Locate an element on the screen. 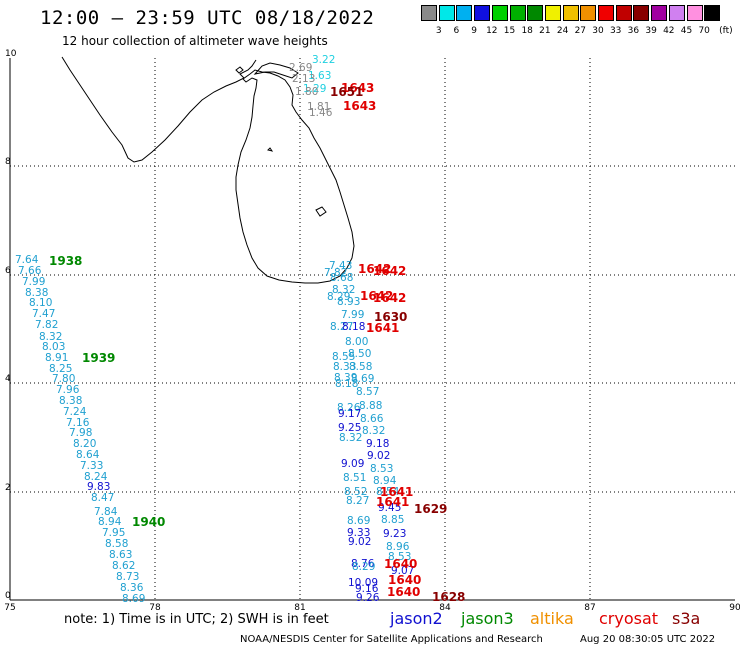 This screenshot has height=650, width=740. satellite-legend-s3a: s3a is located at coordinates (686, 618).